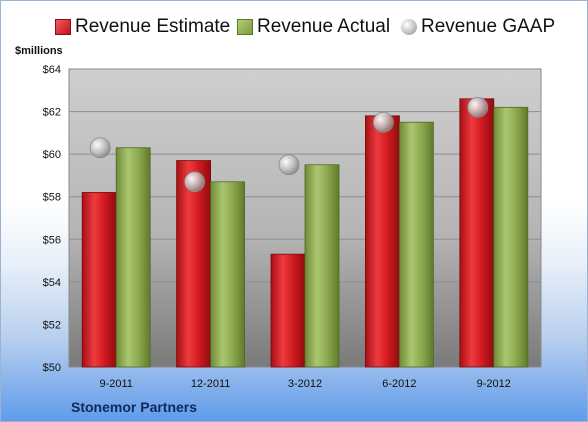 Image resolution: width=588 pixels, height=422 pixels. What do you see at coordinates (134, 407) in the screenshot?
I see `company-name: Stonemor Partners` at bounding box center [134, 407].